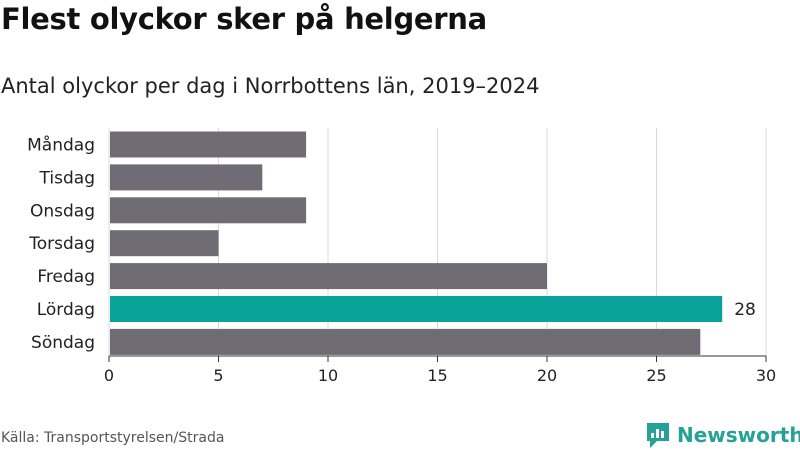 The width and height of the screenshot is (800, 450). I want to click on x-tick-label: 15, so click(437, 375).